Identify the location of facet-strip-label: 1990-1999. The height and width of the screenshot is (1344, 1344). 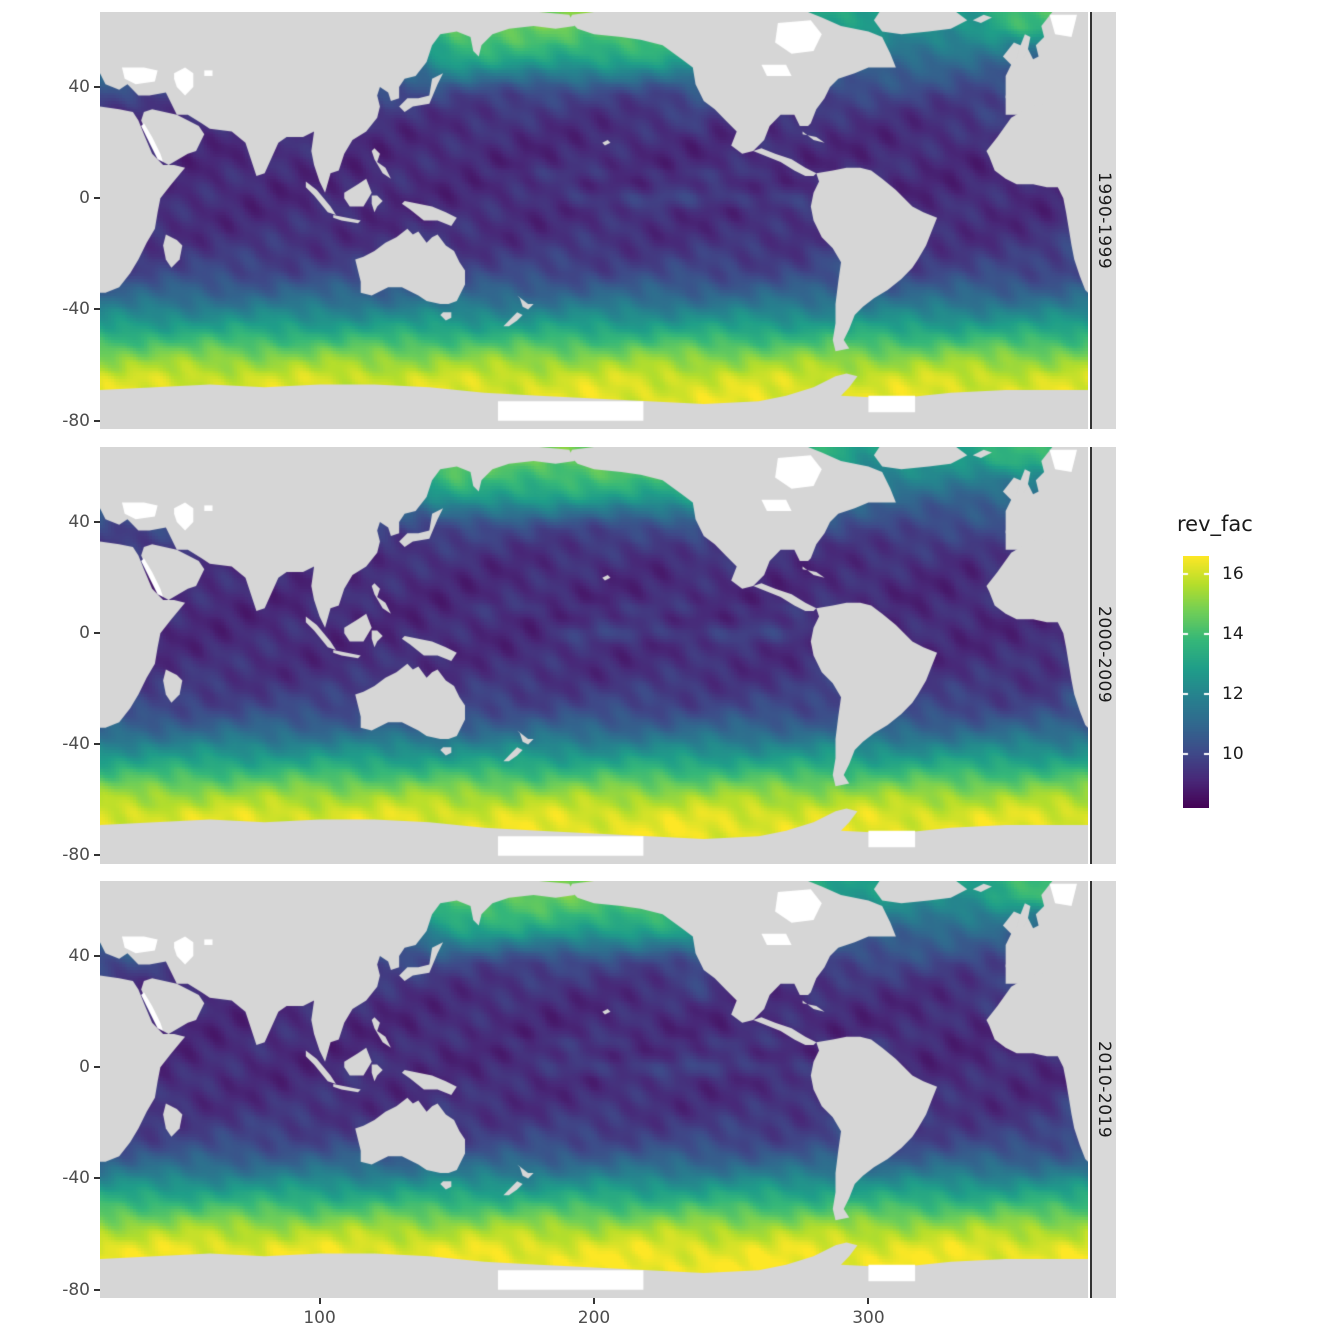
(1104, 220).